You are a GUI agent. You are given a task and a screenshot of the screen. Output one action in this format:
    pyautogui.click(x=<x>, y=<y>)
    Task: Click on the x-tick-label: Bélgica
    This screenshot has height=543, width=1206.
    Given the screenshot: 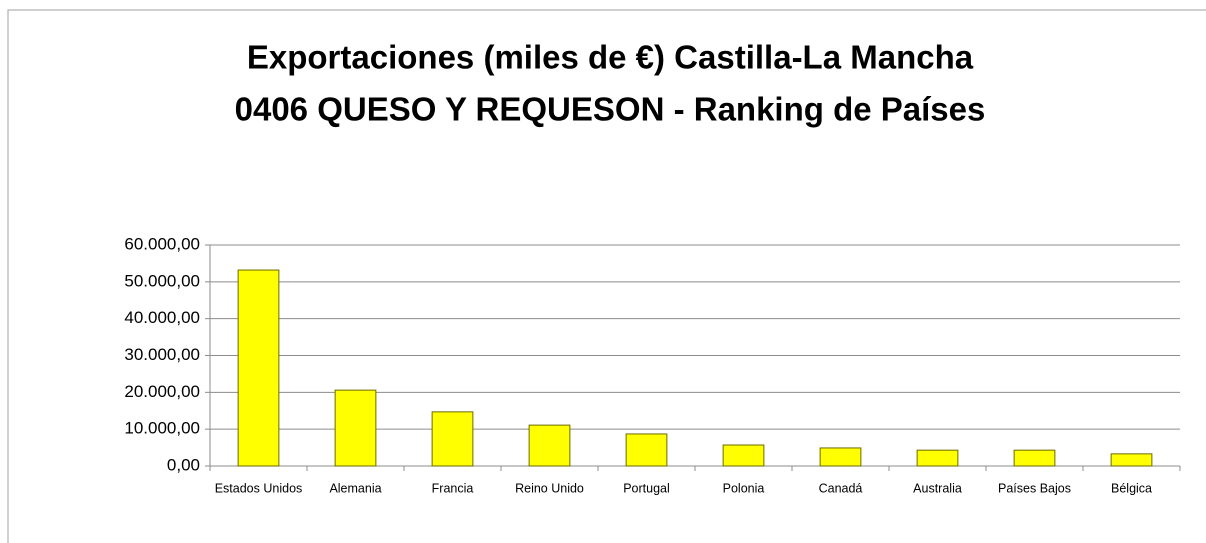 What is the action you would take?
    pyautogui.click(x=1131, y=488)
    